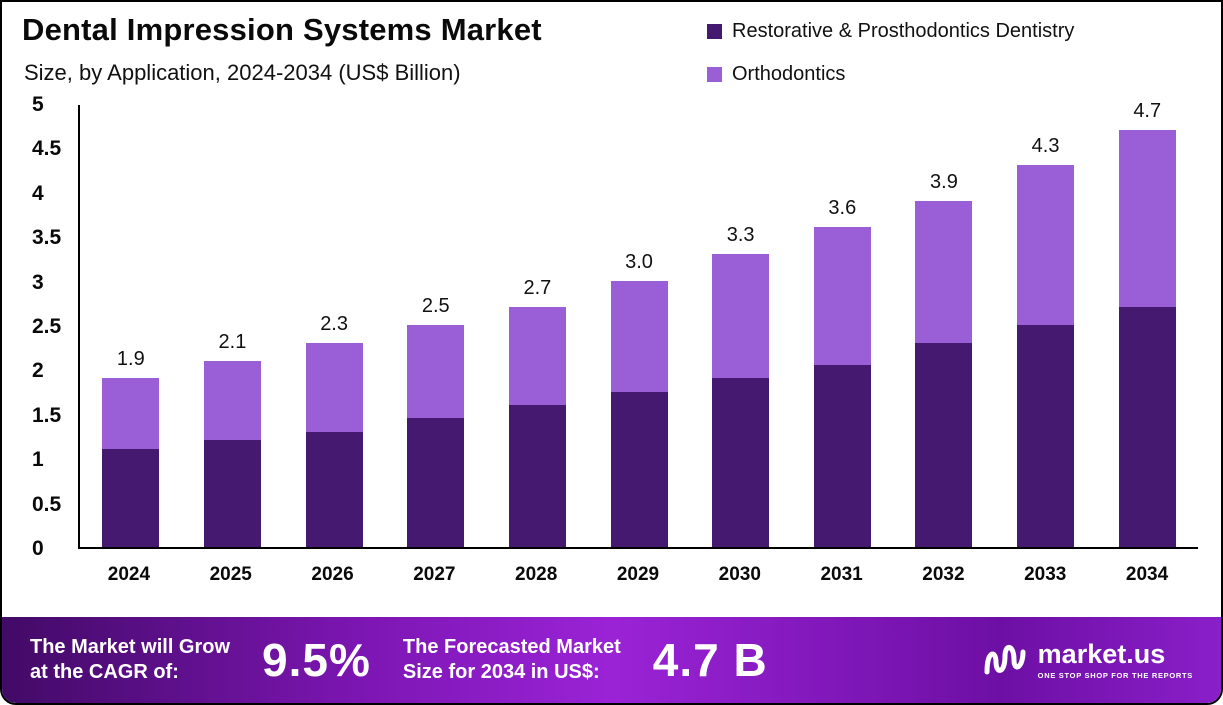 The height and width of the screenshot is (705, 1223). I want to click on x-axis-label: 2027, so click(434, 574).